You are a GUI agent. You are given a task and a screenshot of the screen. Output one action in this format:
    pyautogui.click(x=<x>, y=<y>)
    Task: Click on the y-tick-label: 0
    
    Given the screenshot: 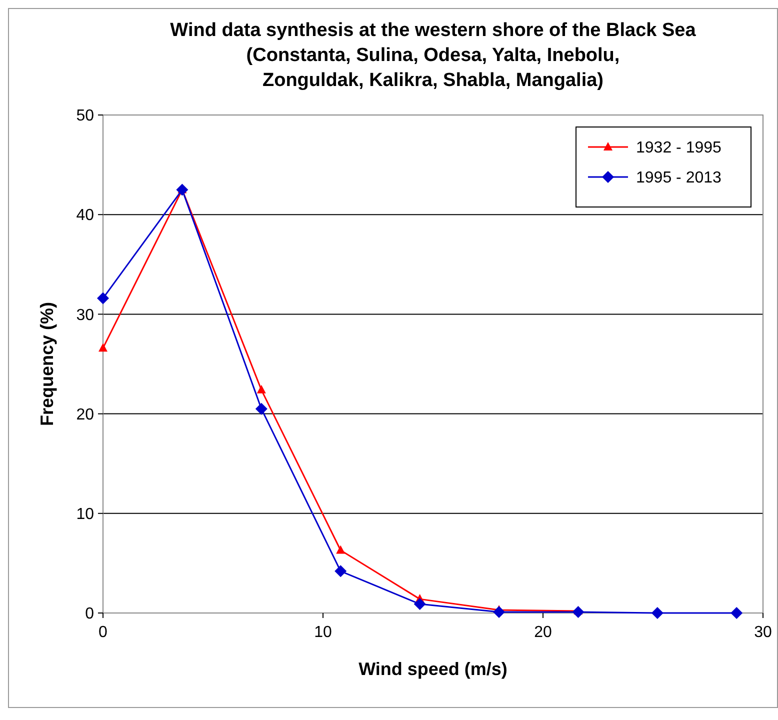 What is the action you would take?
    pyautogui.click(x=89, y=614)
    